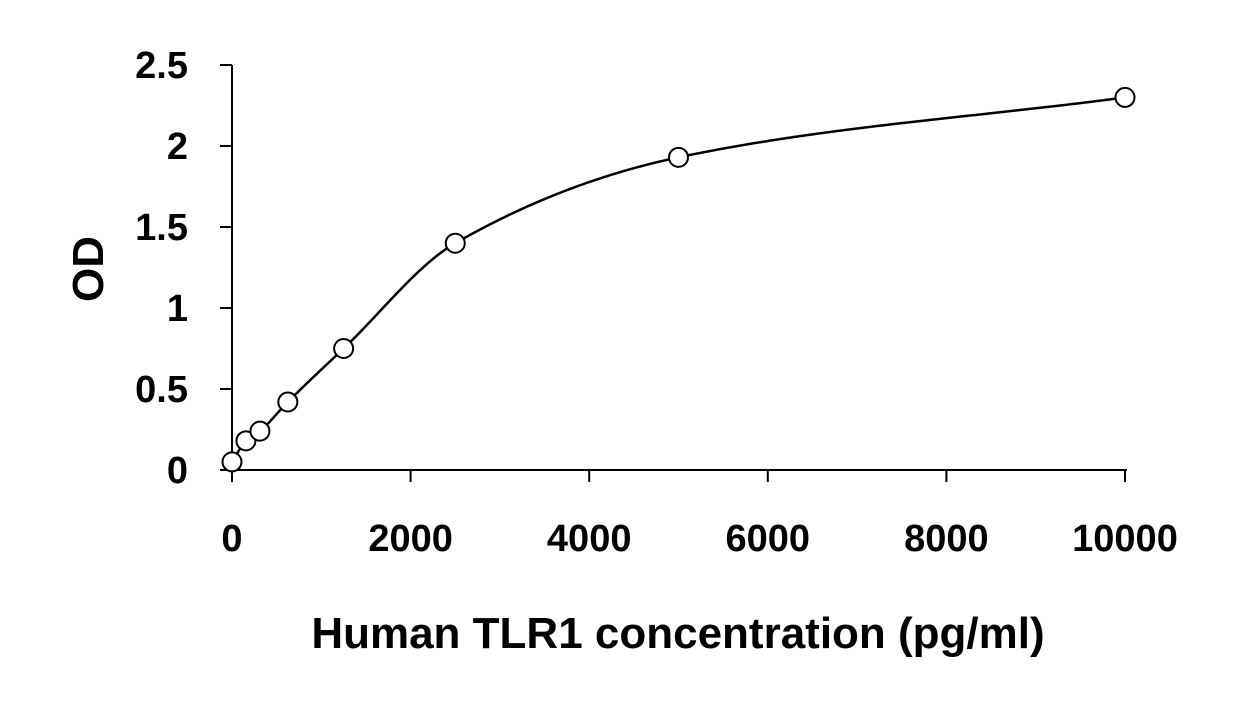 The width and height of the screenshot is (1245, 702). What do you see at coordinates (1125, 539) in the screenshot?
I see `x-tick-label: 10000` at bounding box center [1125, 539].